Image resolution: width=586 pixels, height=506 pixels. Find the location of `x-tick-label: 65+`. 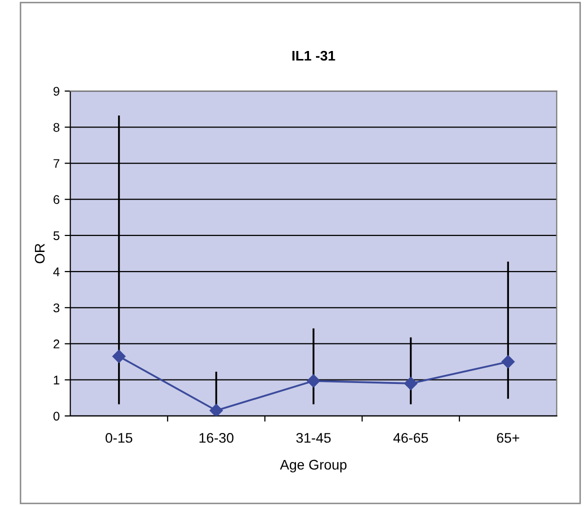

x-tick-label: 65+ is located at coordinates (508, 437).